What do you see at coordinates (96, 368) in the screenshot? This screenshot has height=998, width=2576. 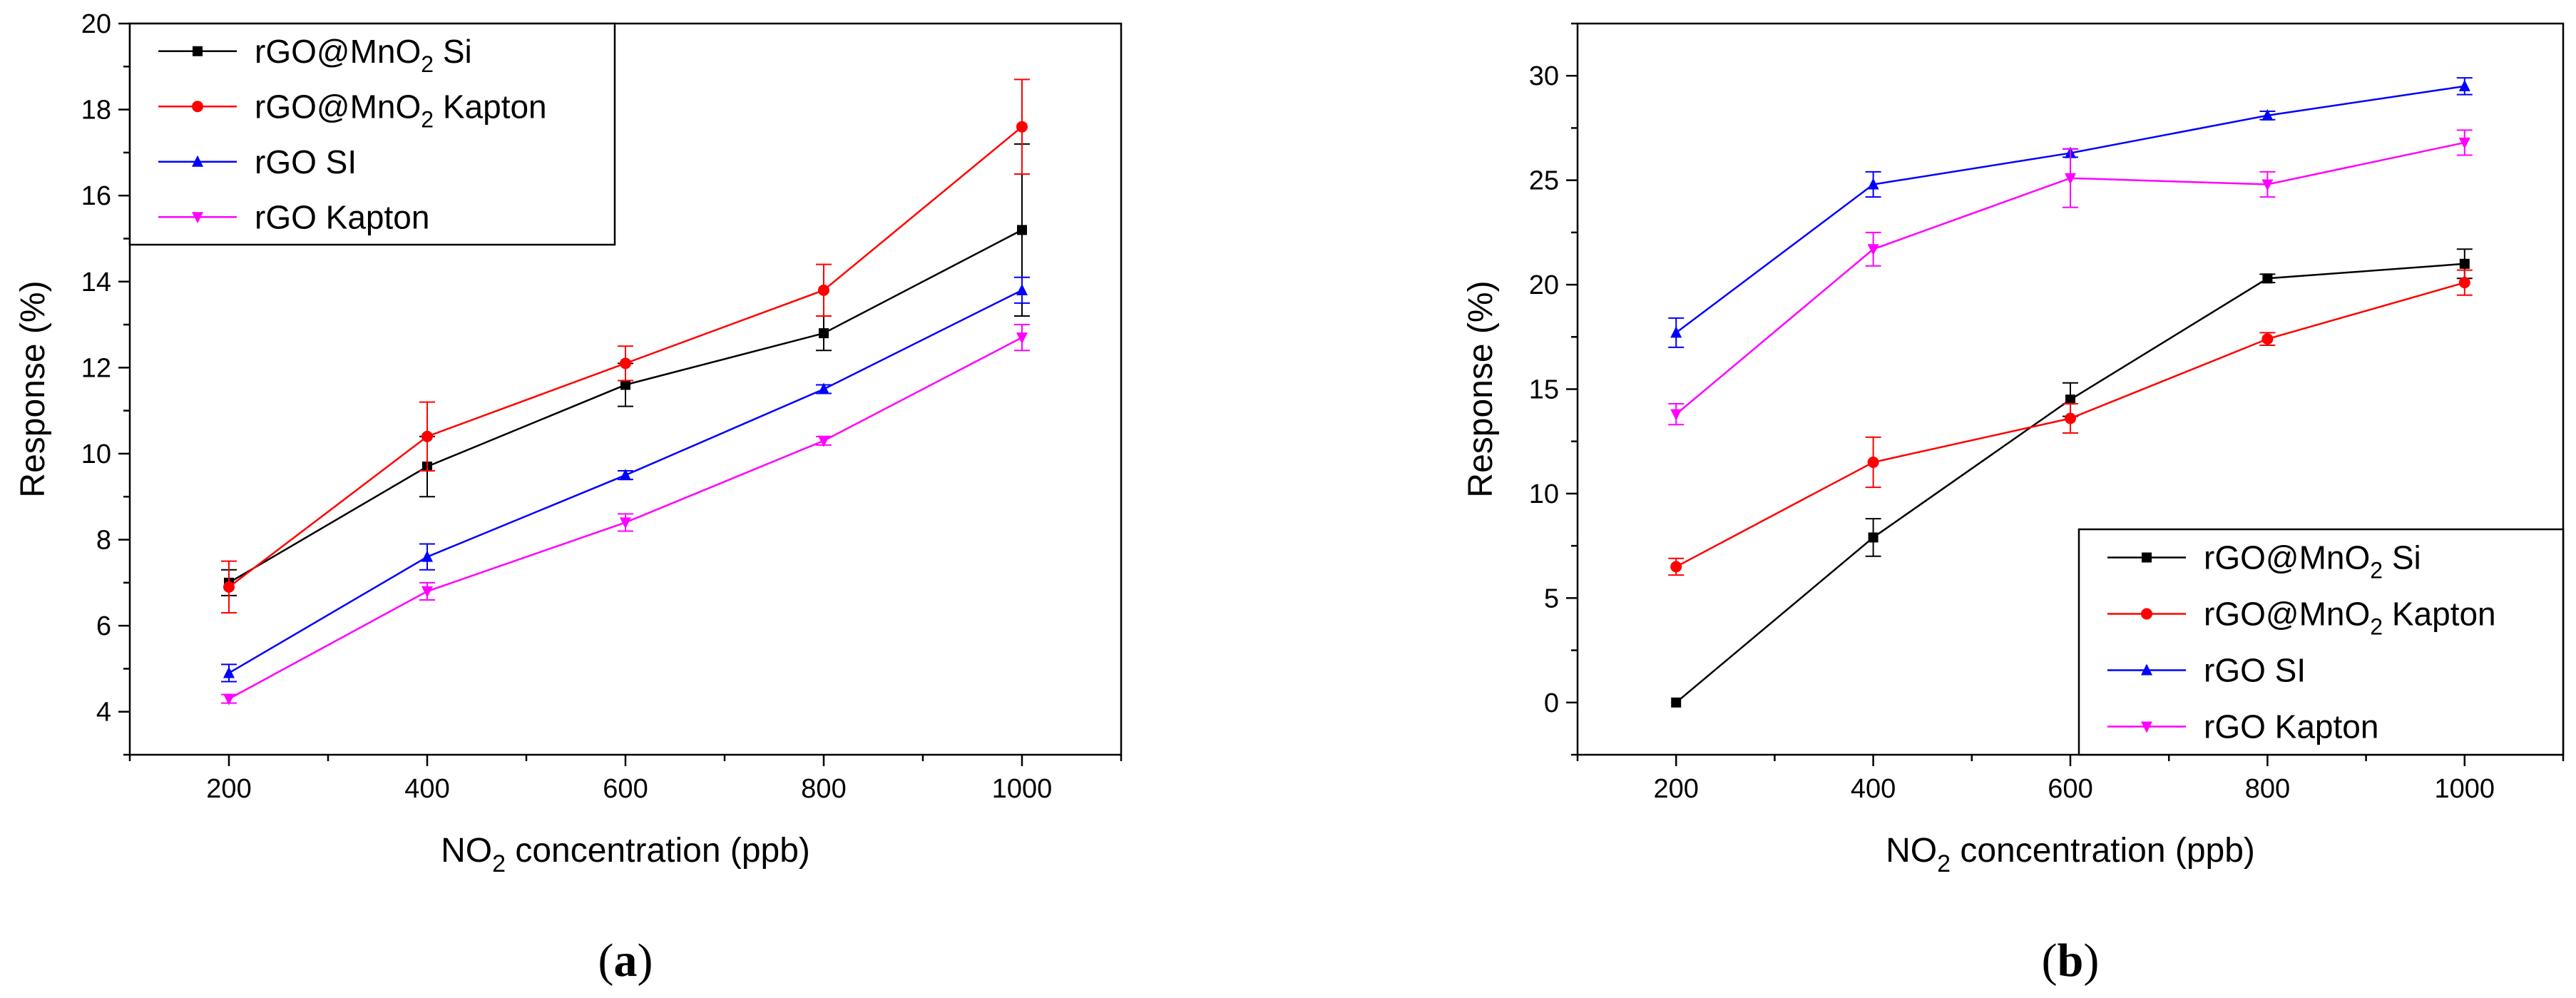 I see `y-tick-label: 12` at bounding box center [96, 368].